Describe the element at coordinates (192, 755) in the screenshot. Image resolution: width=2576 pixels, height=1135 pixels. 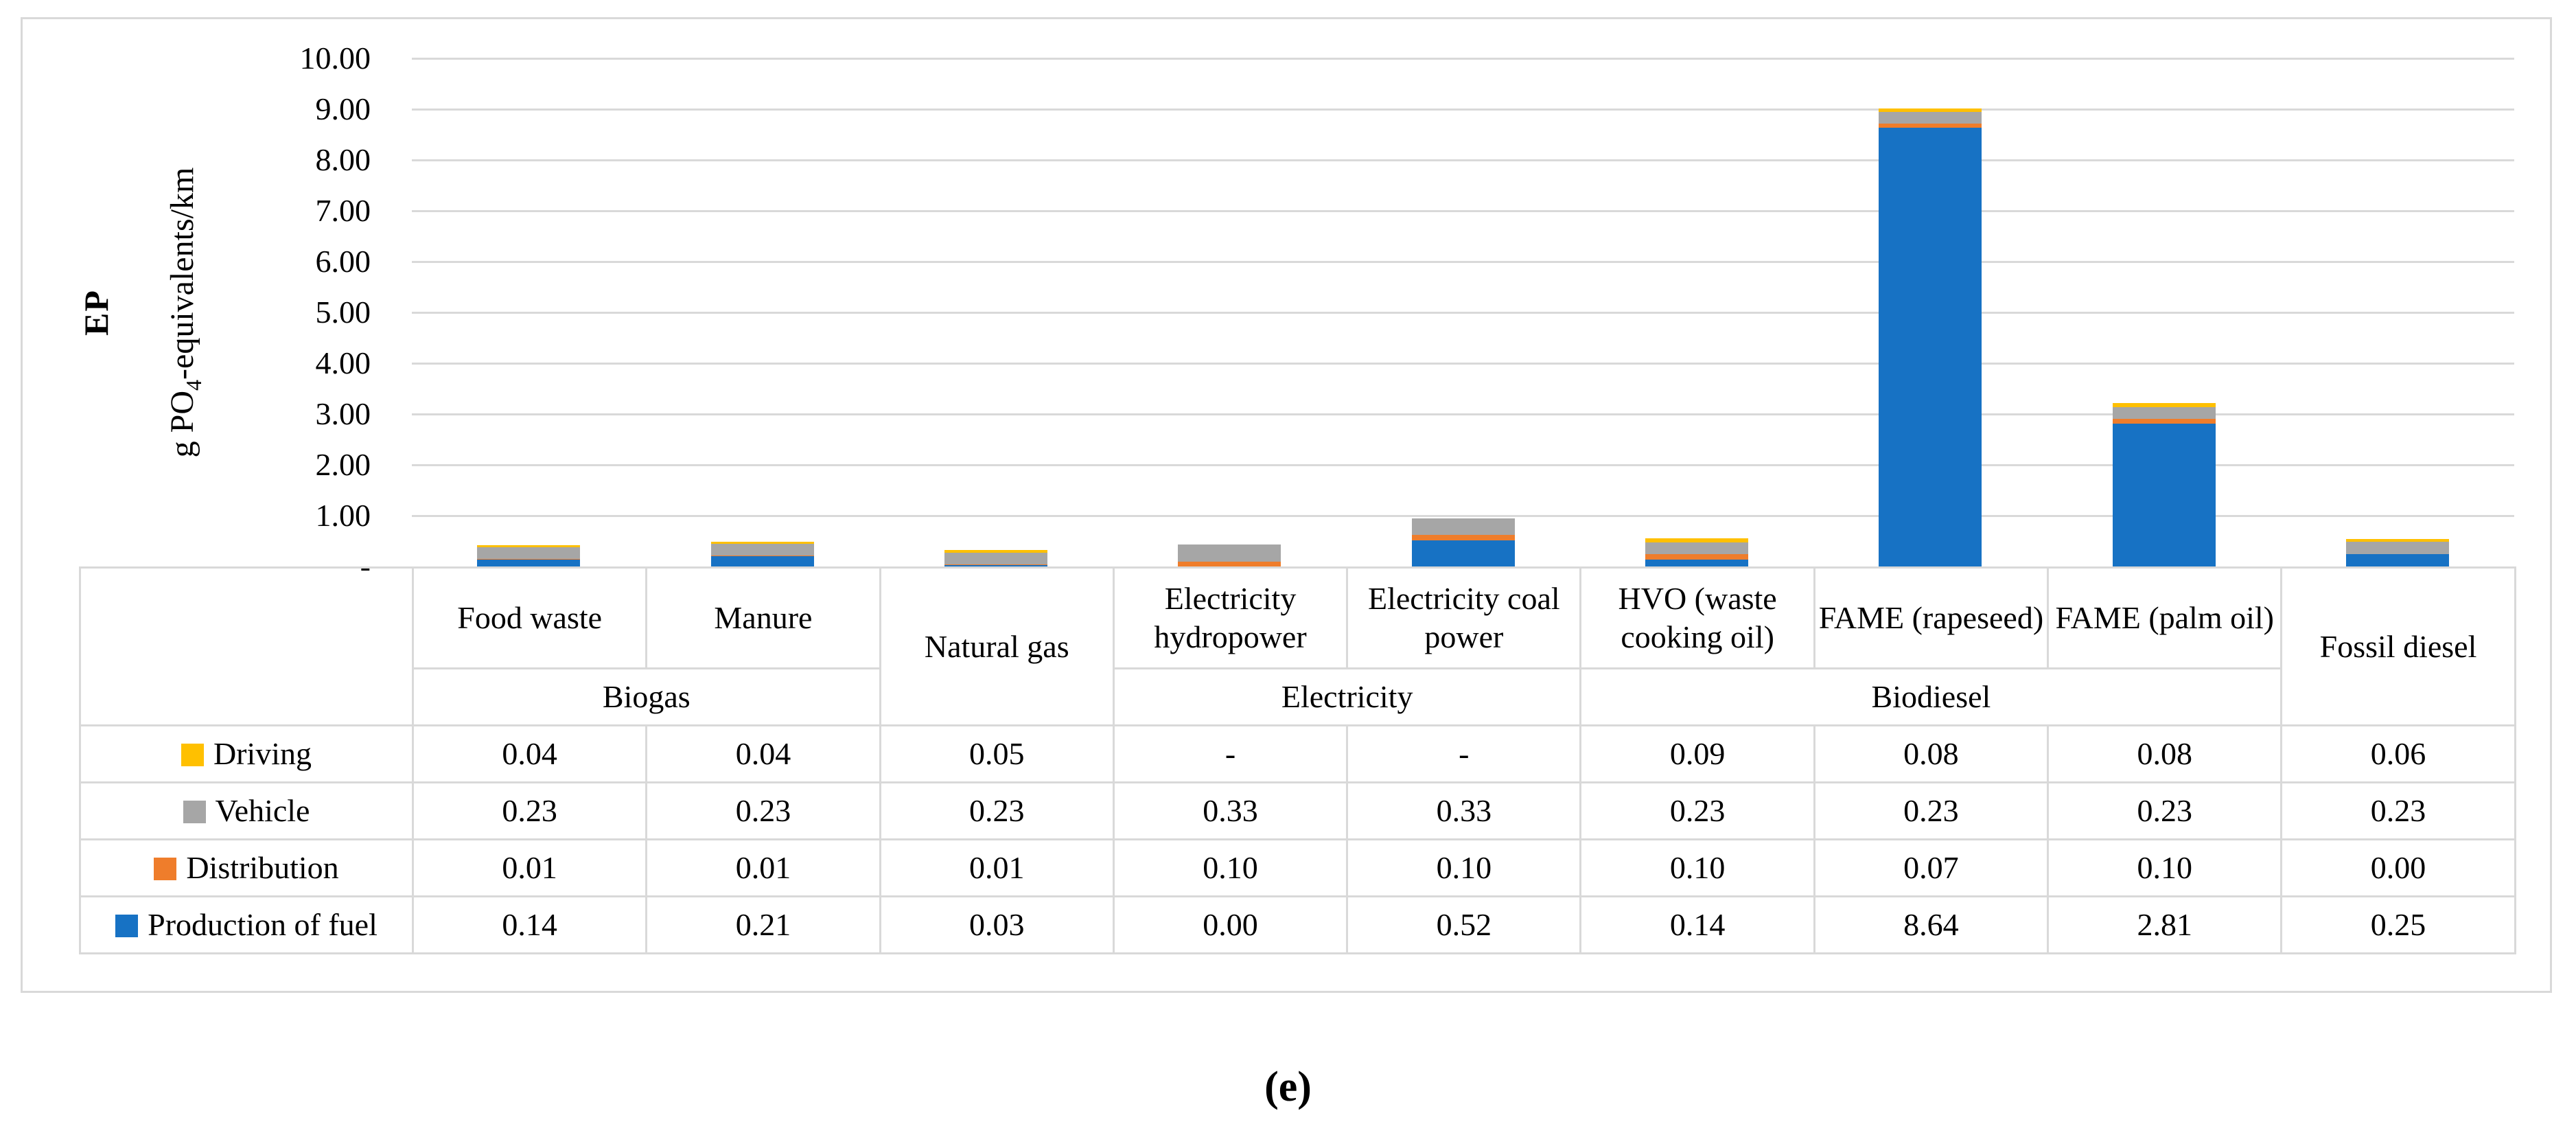
I see `driving-legend-swatch-icon` at that location.